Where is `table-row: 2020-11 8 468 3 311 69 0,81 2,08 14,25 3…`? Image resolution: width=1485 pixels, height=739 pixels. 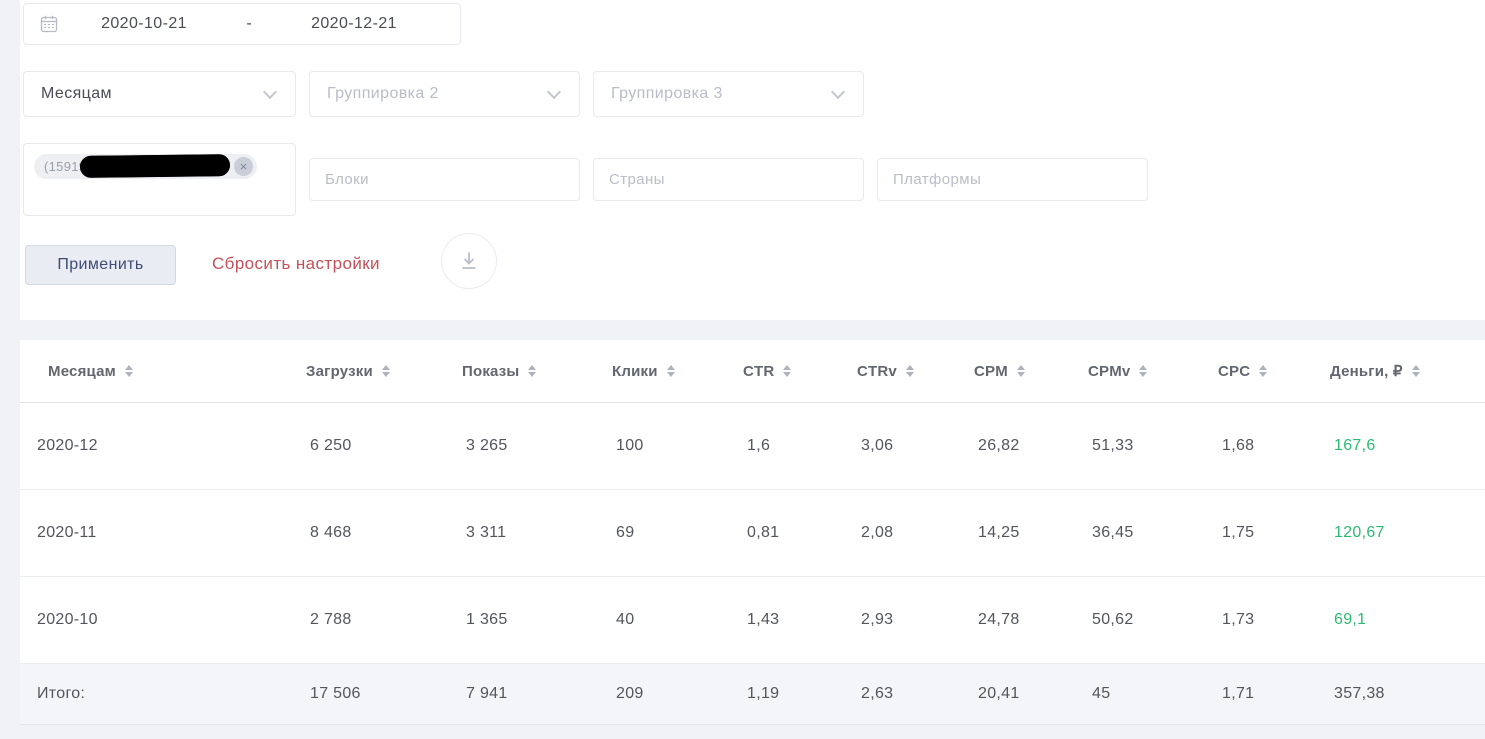
table-row: 2020-11 8 468 3 311 69 0,81 2,08 14,25 3… is located at coordinates (752, 533).